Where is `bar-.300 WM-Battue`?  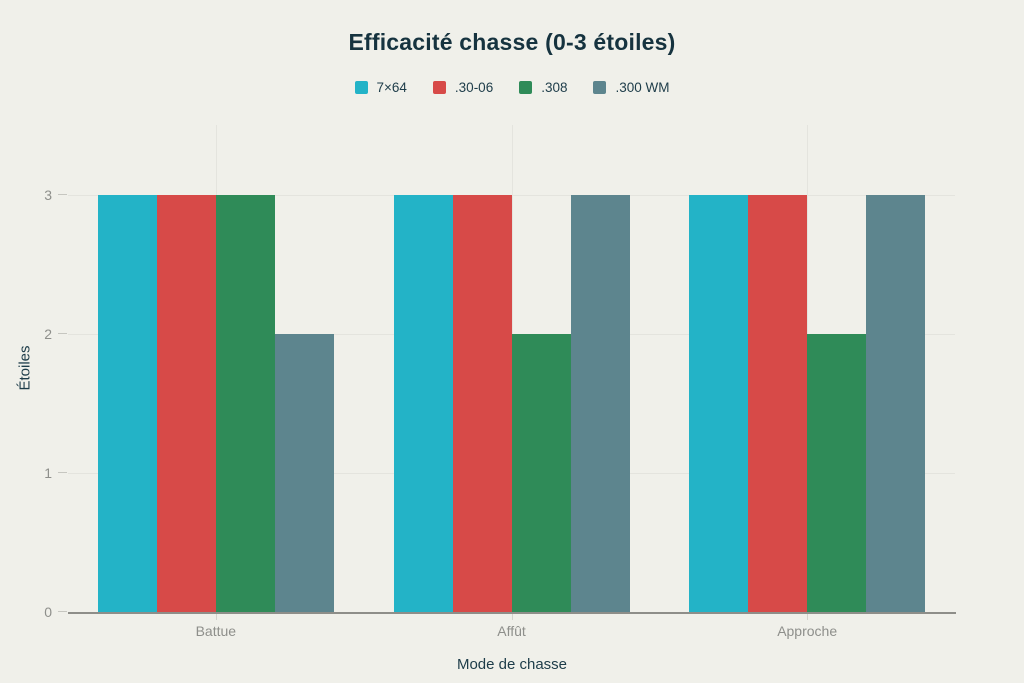
bar-.300 WM-Battue is located at coordinates (304, 472).